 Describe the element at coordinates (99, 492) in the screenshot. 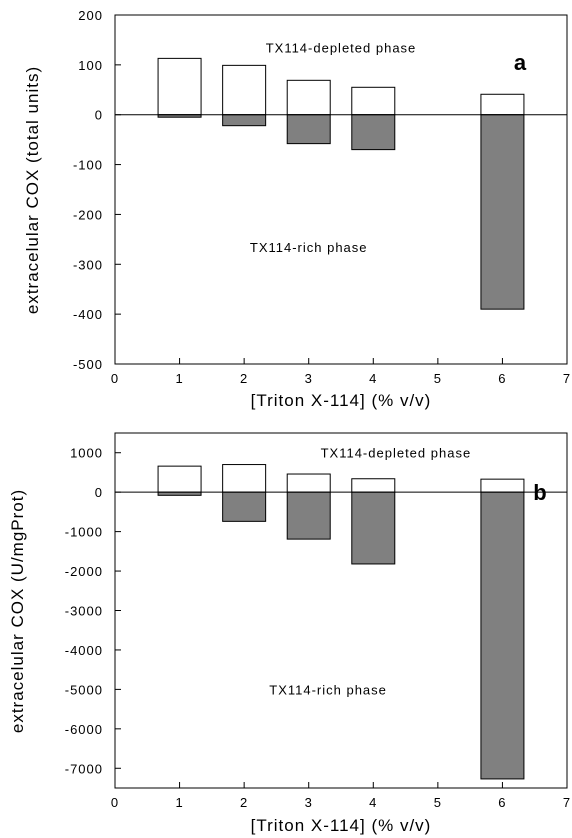

I see `y-tick-label-b-1: 0` at that location.